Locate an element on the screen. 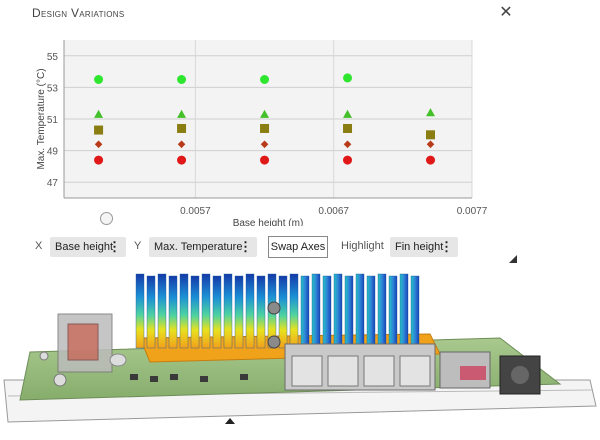  y-tick-label: 51 is located at coordinates (53, 120).